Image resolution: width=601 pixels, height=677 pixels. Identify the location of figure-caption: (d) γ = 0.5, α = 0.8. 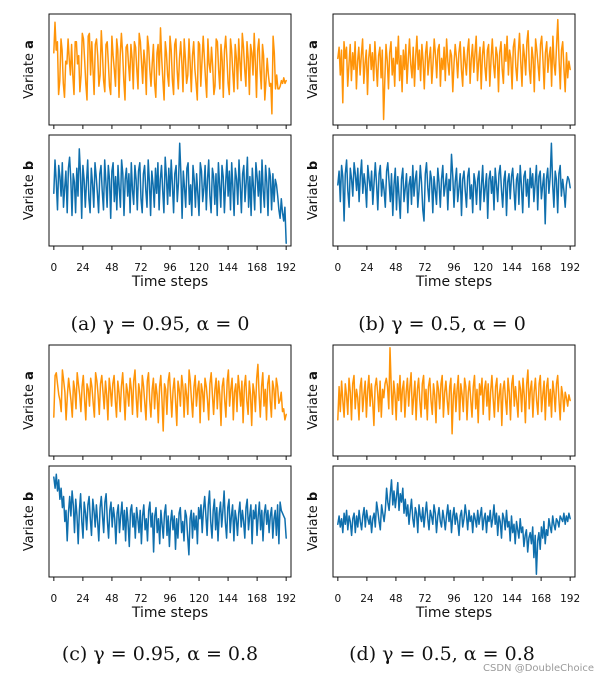
(442, 654).